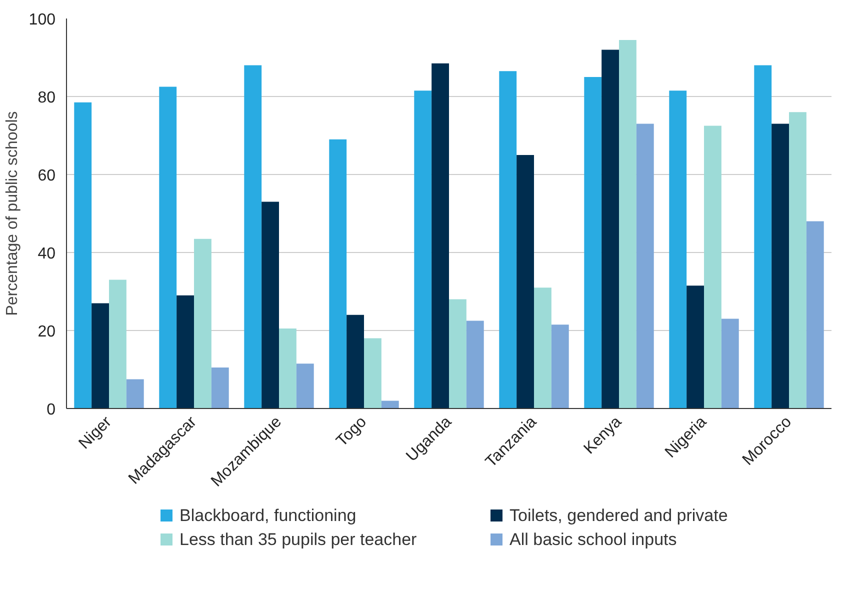 The width and height of the screenshot is (851, 592). I want to click on y-axis-title: Percentage of public schools, so click(12, 213).